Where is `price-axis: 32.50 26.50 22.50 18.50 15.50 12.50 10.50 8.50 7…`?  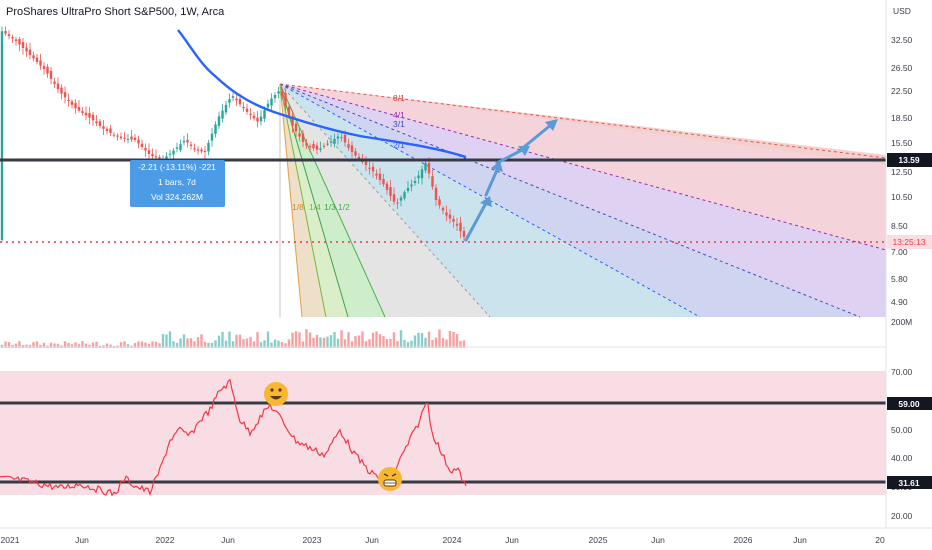 price-axis: 32.50 26.50 22.50 18.50 15.50 12.50 10.50 8.50 7… is located at coordinates (902, 171).